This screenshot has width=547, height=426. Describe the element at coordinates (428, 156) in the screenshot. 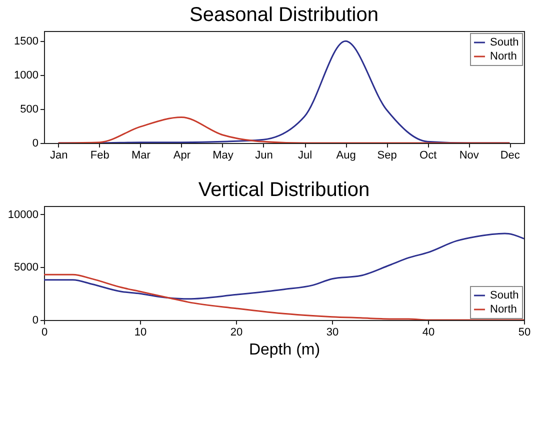

I see `x-tick-label: Oct` at that location.